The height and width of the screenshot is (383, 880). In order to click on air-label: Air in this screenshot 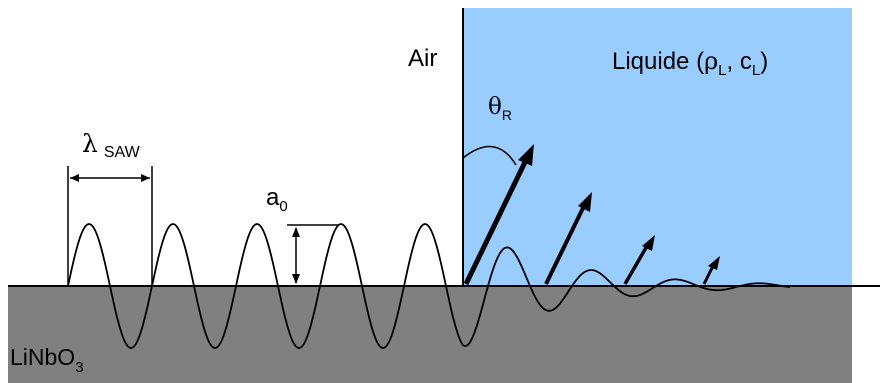, I will do `click(422, 58)`.